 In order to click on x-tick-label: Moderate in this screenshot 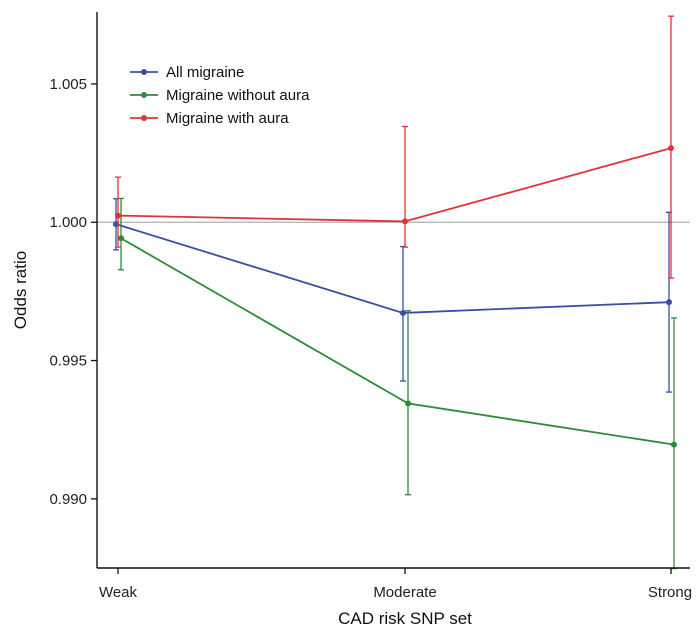, I will do `click(404, 592)`.